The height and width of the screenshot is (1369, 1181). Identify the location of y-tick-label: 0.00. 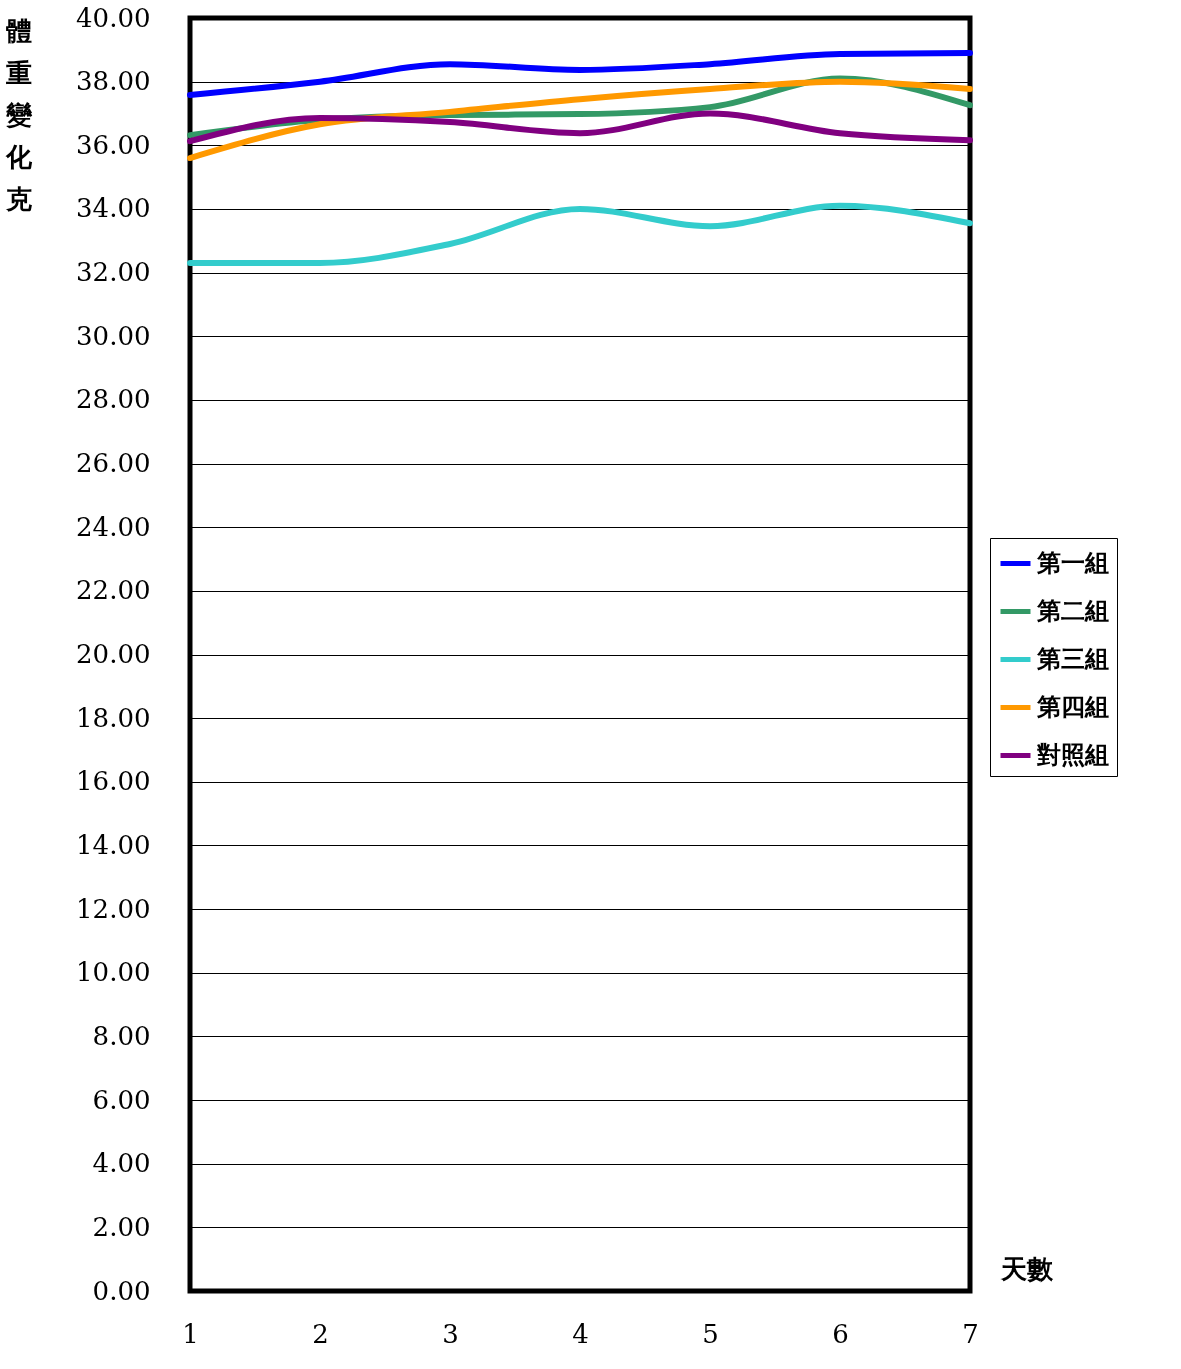
(121, 1290).